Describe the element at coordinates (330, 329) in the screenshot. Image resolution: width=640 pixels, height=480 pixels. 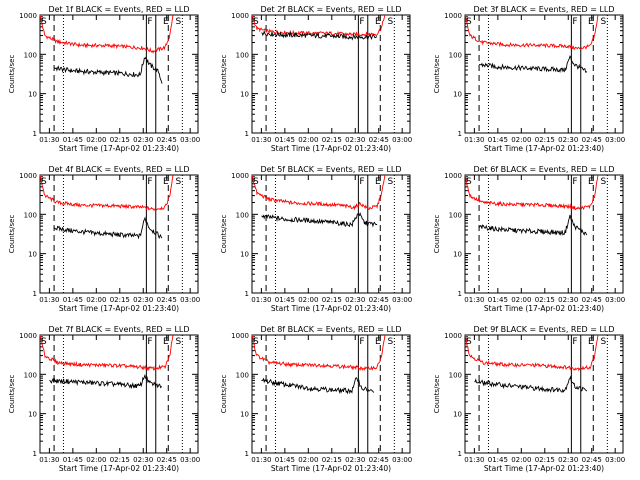
I see `panel-title: Det 8f BLACK = Events, RED = LLD` at that location.